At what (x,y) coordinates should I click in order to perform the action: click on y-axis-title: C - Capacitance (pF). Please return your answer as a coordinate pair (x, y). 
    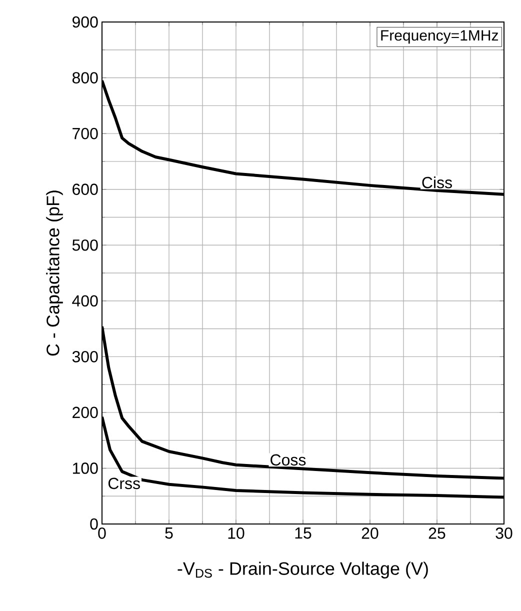
    Looking at the image, I should click on (54, 273).